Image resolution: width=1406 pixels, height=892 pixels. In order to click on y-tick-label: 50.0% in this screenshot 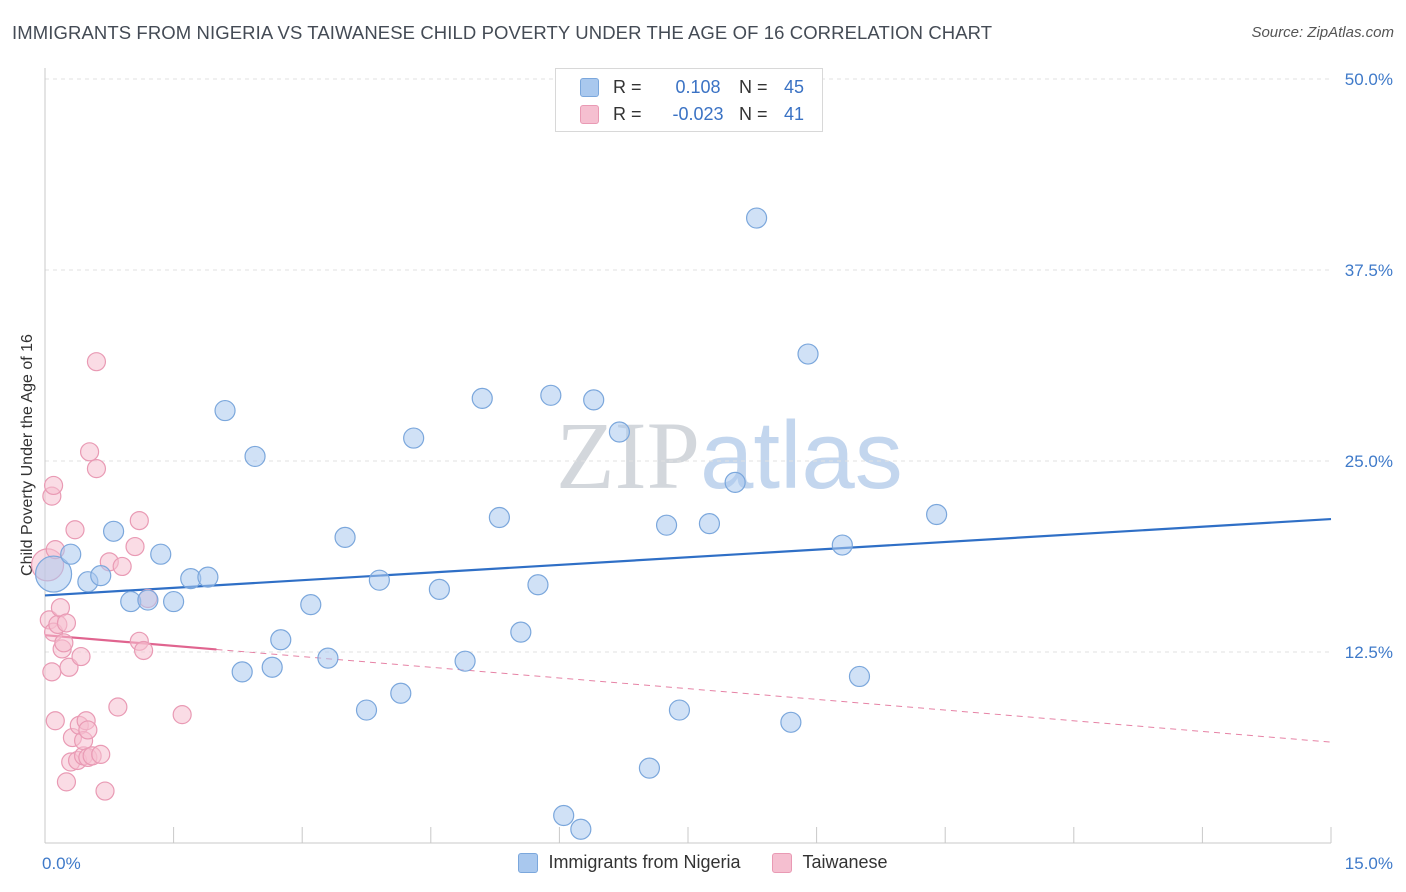, I will do `click(1369, 79)`.